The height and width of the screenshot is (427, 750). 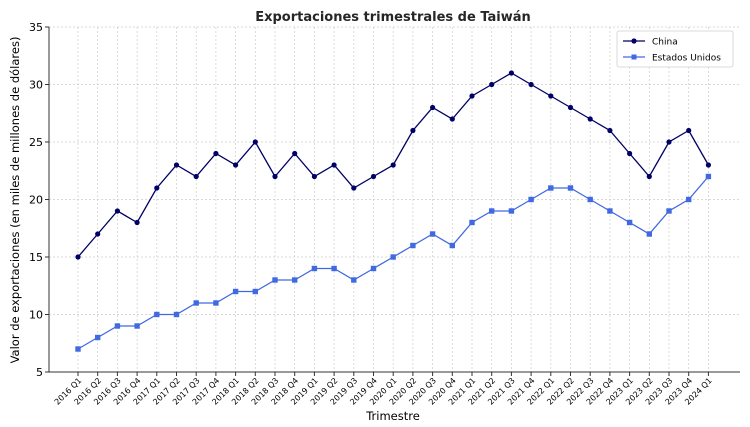 I want to click on x-axis-label: Trimestre, so click(x=392, y=416).